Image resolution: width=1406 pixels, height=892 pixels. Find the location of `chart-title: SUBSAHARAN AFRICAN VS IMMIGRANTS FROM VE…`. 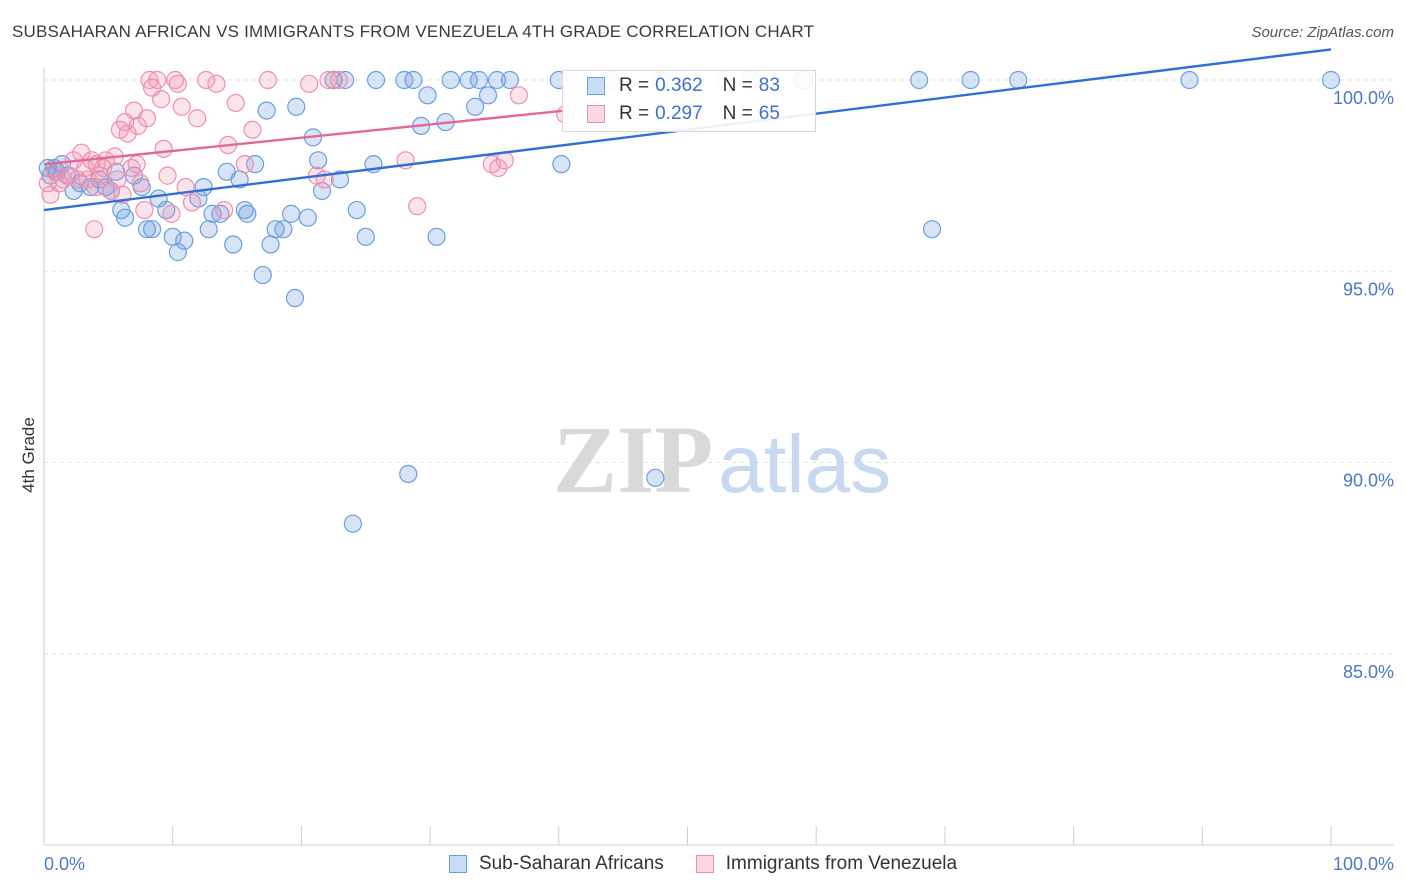

chart-title: SUBSAHARAN AFRICAN VS IMMIGRANTS FROM VE… is located at coordinates (413, 31).